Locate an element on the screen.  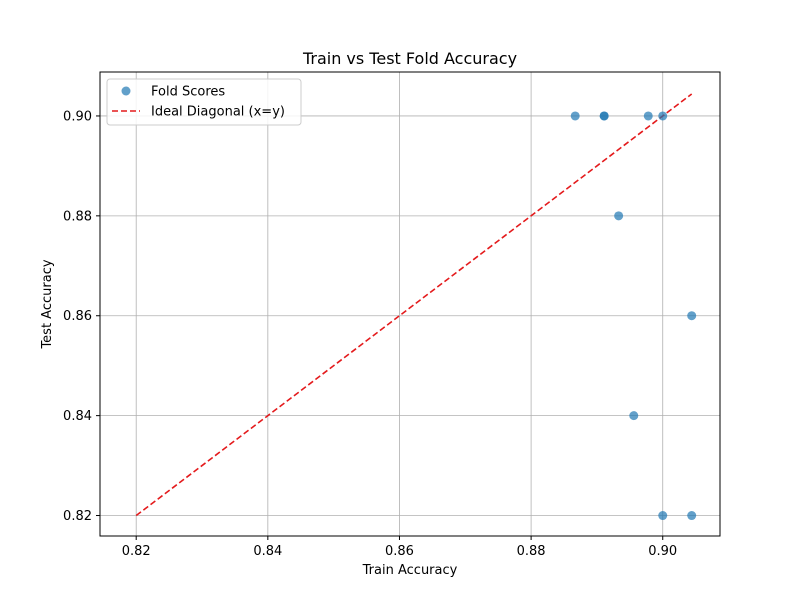
x-tick-label: 0.88 is located at coordinates (531, 551).